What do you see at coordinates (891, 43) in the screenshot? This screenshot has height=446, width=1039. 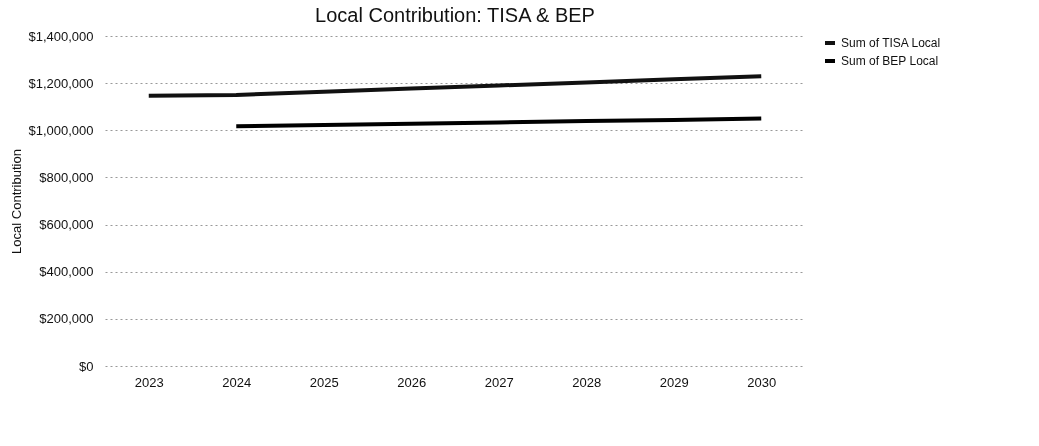 I see `legend-label: Sum of TISA Local` at bounding box center [891, 43].